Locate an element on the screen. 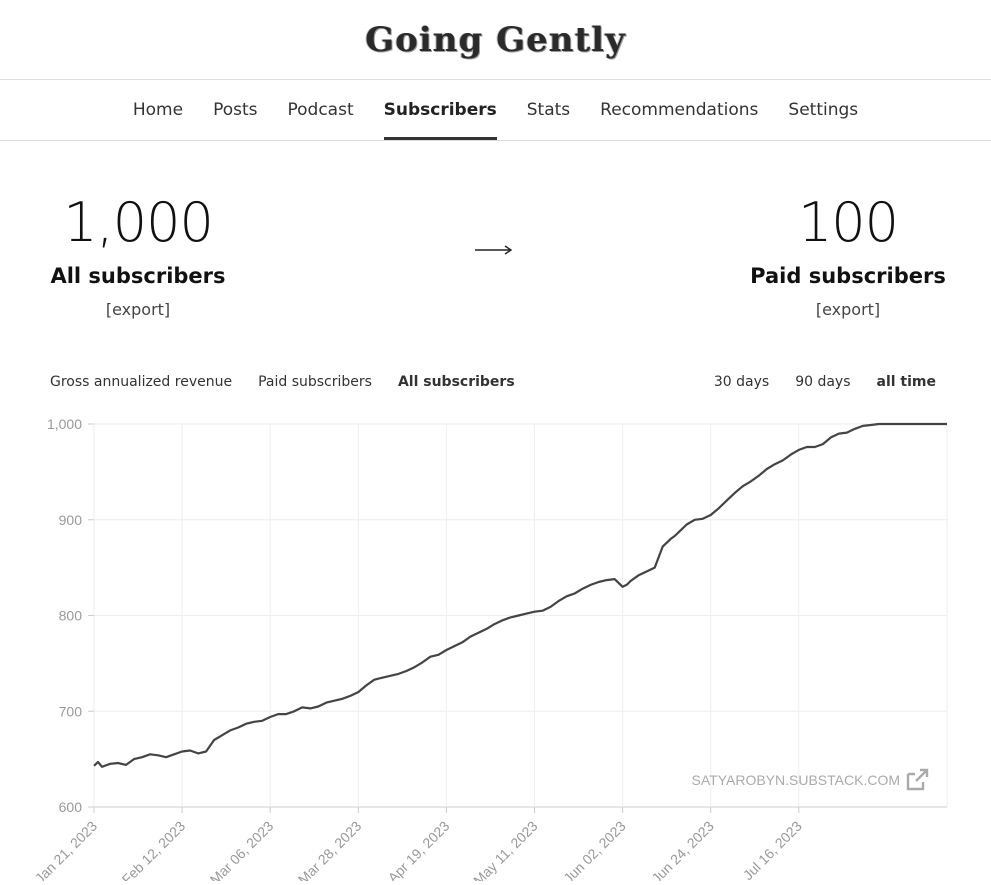 Image resolution: width=991 pixels, height=885 pixels. nav-settings: Settings is located at coordinates (823, 110).